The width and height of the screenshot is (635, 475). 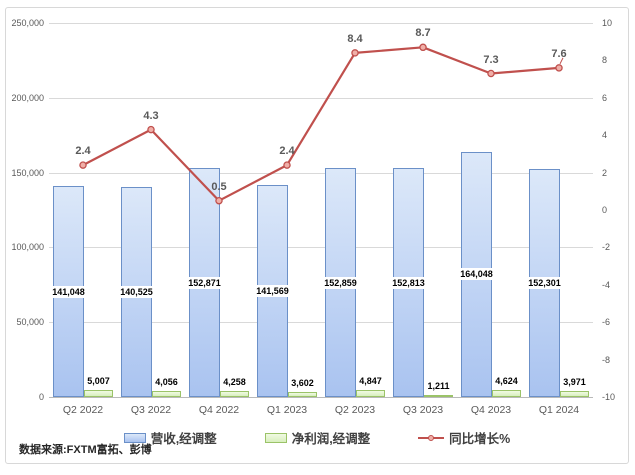 I want to click on growth-value-label: 0.5, so click(x=219, y=186).